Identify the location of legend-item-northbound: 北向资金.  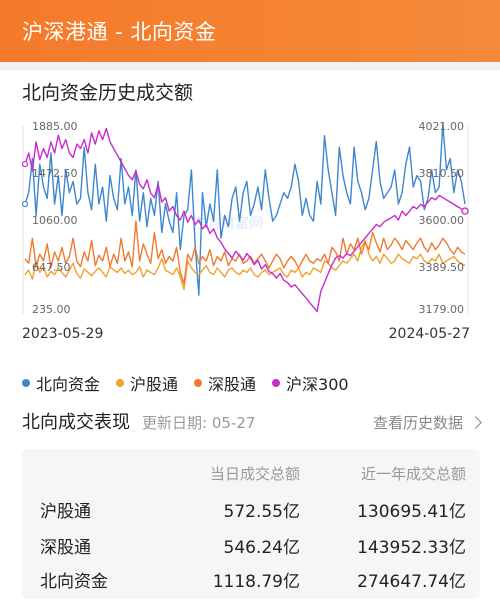
(61, 383).